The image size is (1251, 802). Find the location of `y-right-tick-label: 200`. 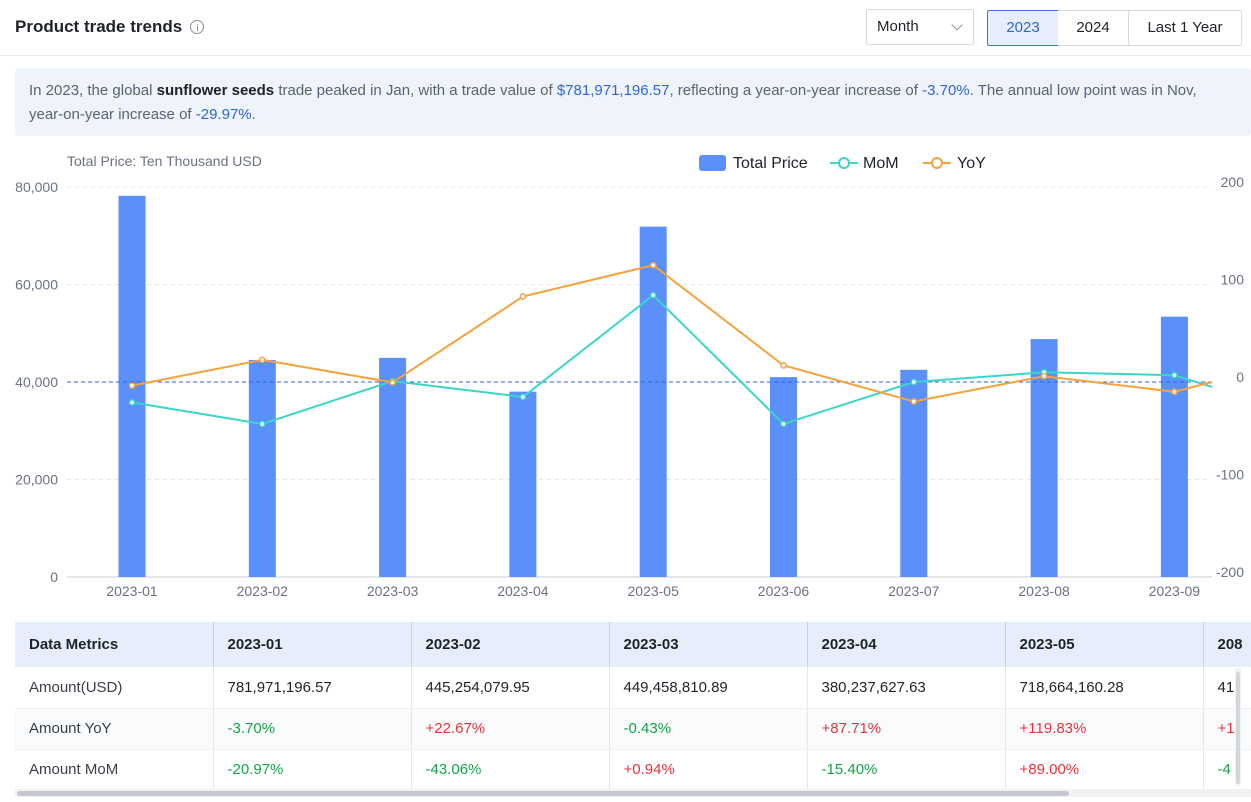

y-right-tick-label: 200 is located at coordinates (1233, 182).